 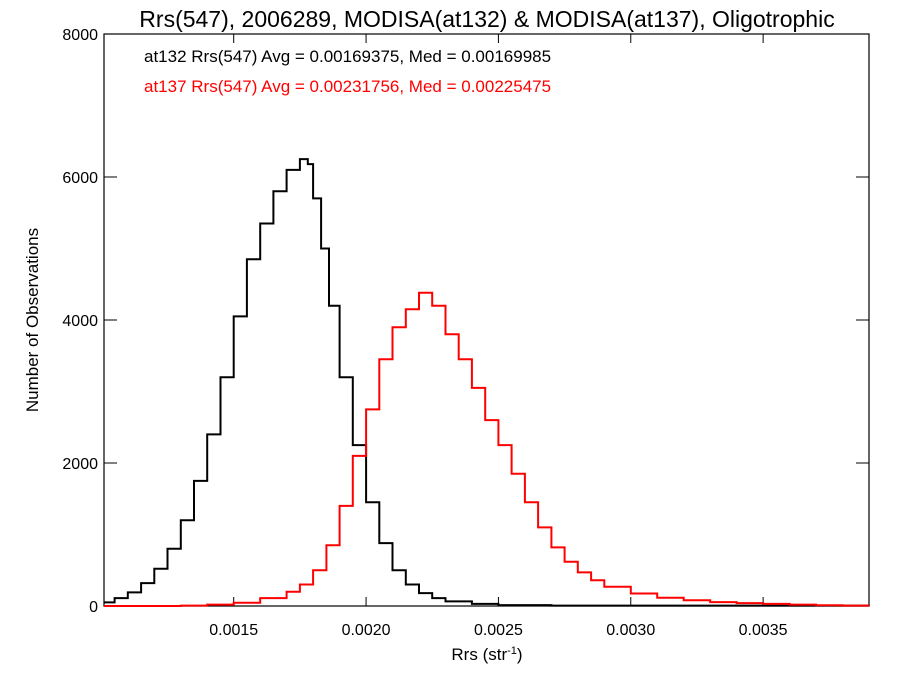 What do you see at coordinates (763, 630) in the screenshot?
I see `x-tick-label: 0.0035` at bounding box center [763, 630].